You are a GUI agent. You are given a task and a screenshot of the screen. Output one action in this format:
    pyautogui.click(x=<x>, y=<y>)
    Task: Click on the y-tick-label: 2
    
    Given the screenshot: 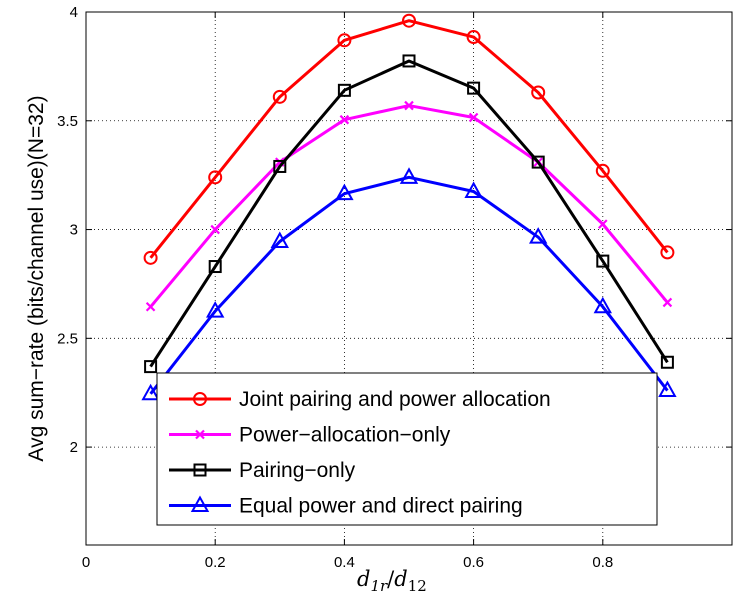 What is the action you would take?
    pyautogui.click(x=74, y=447)
    